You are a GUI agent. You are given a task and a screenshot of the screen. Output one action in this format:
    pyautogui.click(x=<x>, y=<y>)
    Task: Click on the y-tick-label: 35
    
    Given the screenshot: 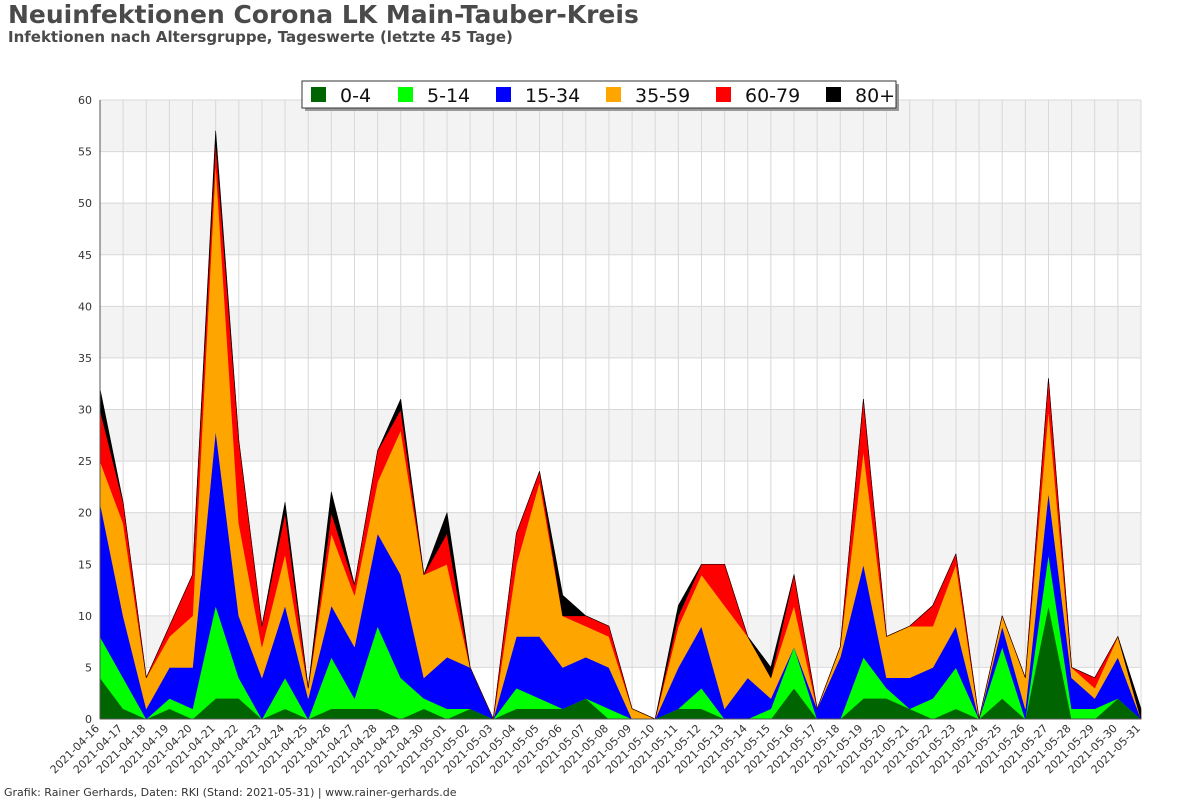 What is the action you would take?
    pyautogui.click(x=85, y=358)
    